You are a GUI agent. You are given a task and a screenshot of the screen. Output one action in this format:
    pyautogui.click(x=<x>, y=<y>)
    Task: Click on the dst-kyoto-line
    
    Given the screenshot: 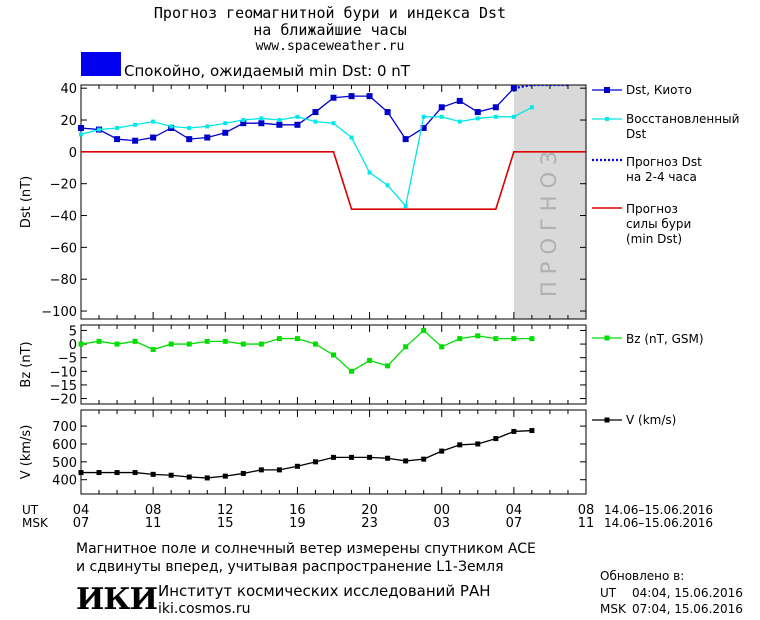 What is the action you would take?
    pyautogui.click(x=298, y=114)
    